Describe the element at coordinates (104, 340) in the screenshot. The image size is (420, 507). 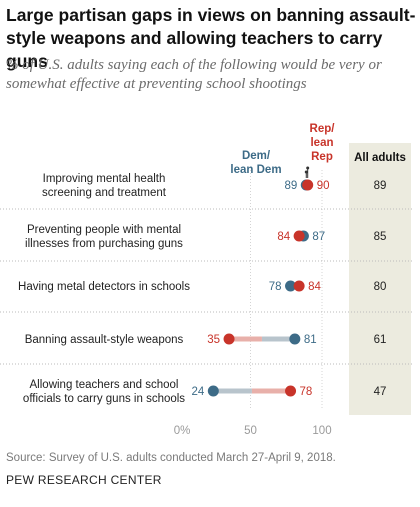
I see `category-label: Banning assault-style weapons` at that location.